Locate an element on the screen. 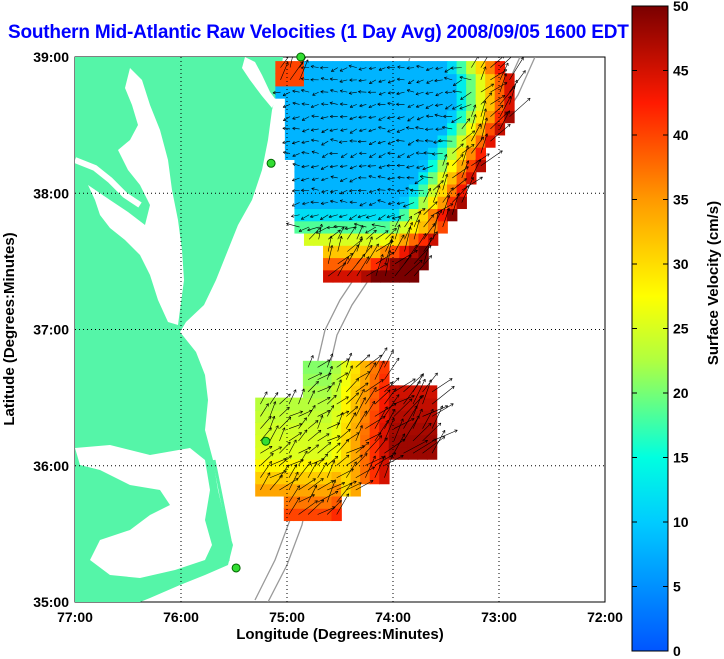 This screenshot has height=659, width=724. chesapeake-bay is located at coordinates (136, 196).